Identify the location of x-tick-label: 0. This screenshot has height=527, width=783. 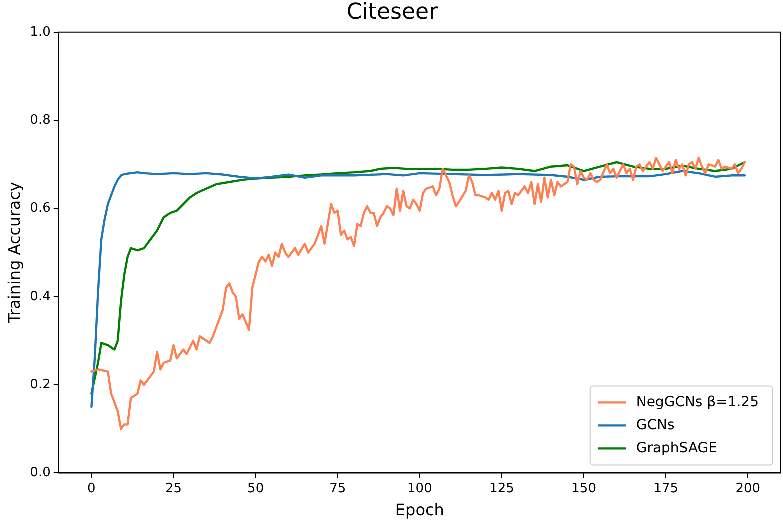
(92, 488).